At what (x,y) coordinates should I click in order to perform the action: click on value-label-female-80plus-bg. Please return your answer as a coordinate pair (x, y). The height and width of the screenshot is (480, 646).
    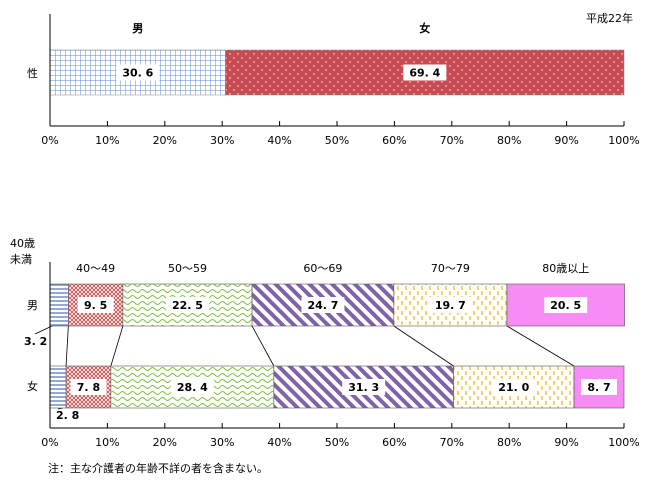
    Looking at the image, I should click on (599, 387).